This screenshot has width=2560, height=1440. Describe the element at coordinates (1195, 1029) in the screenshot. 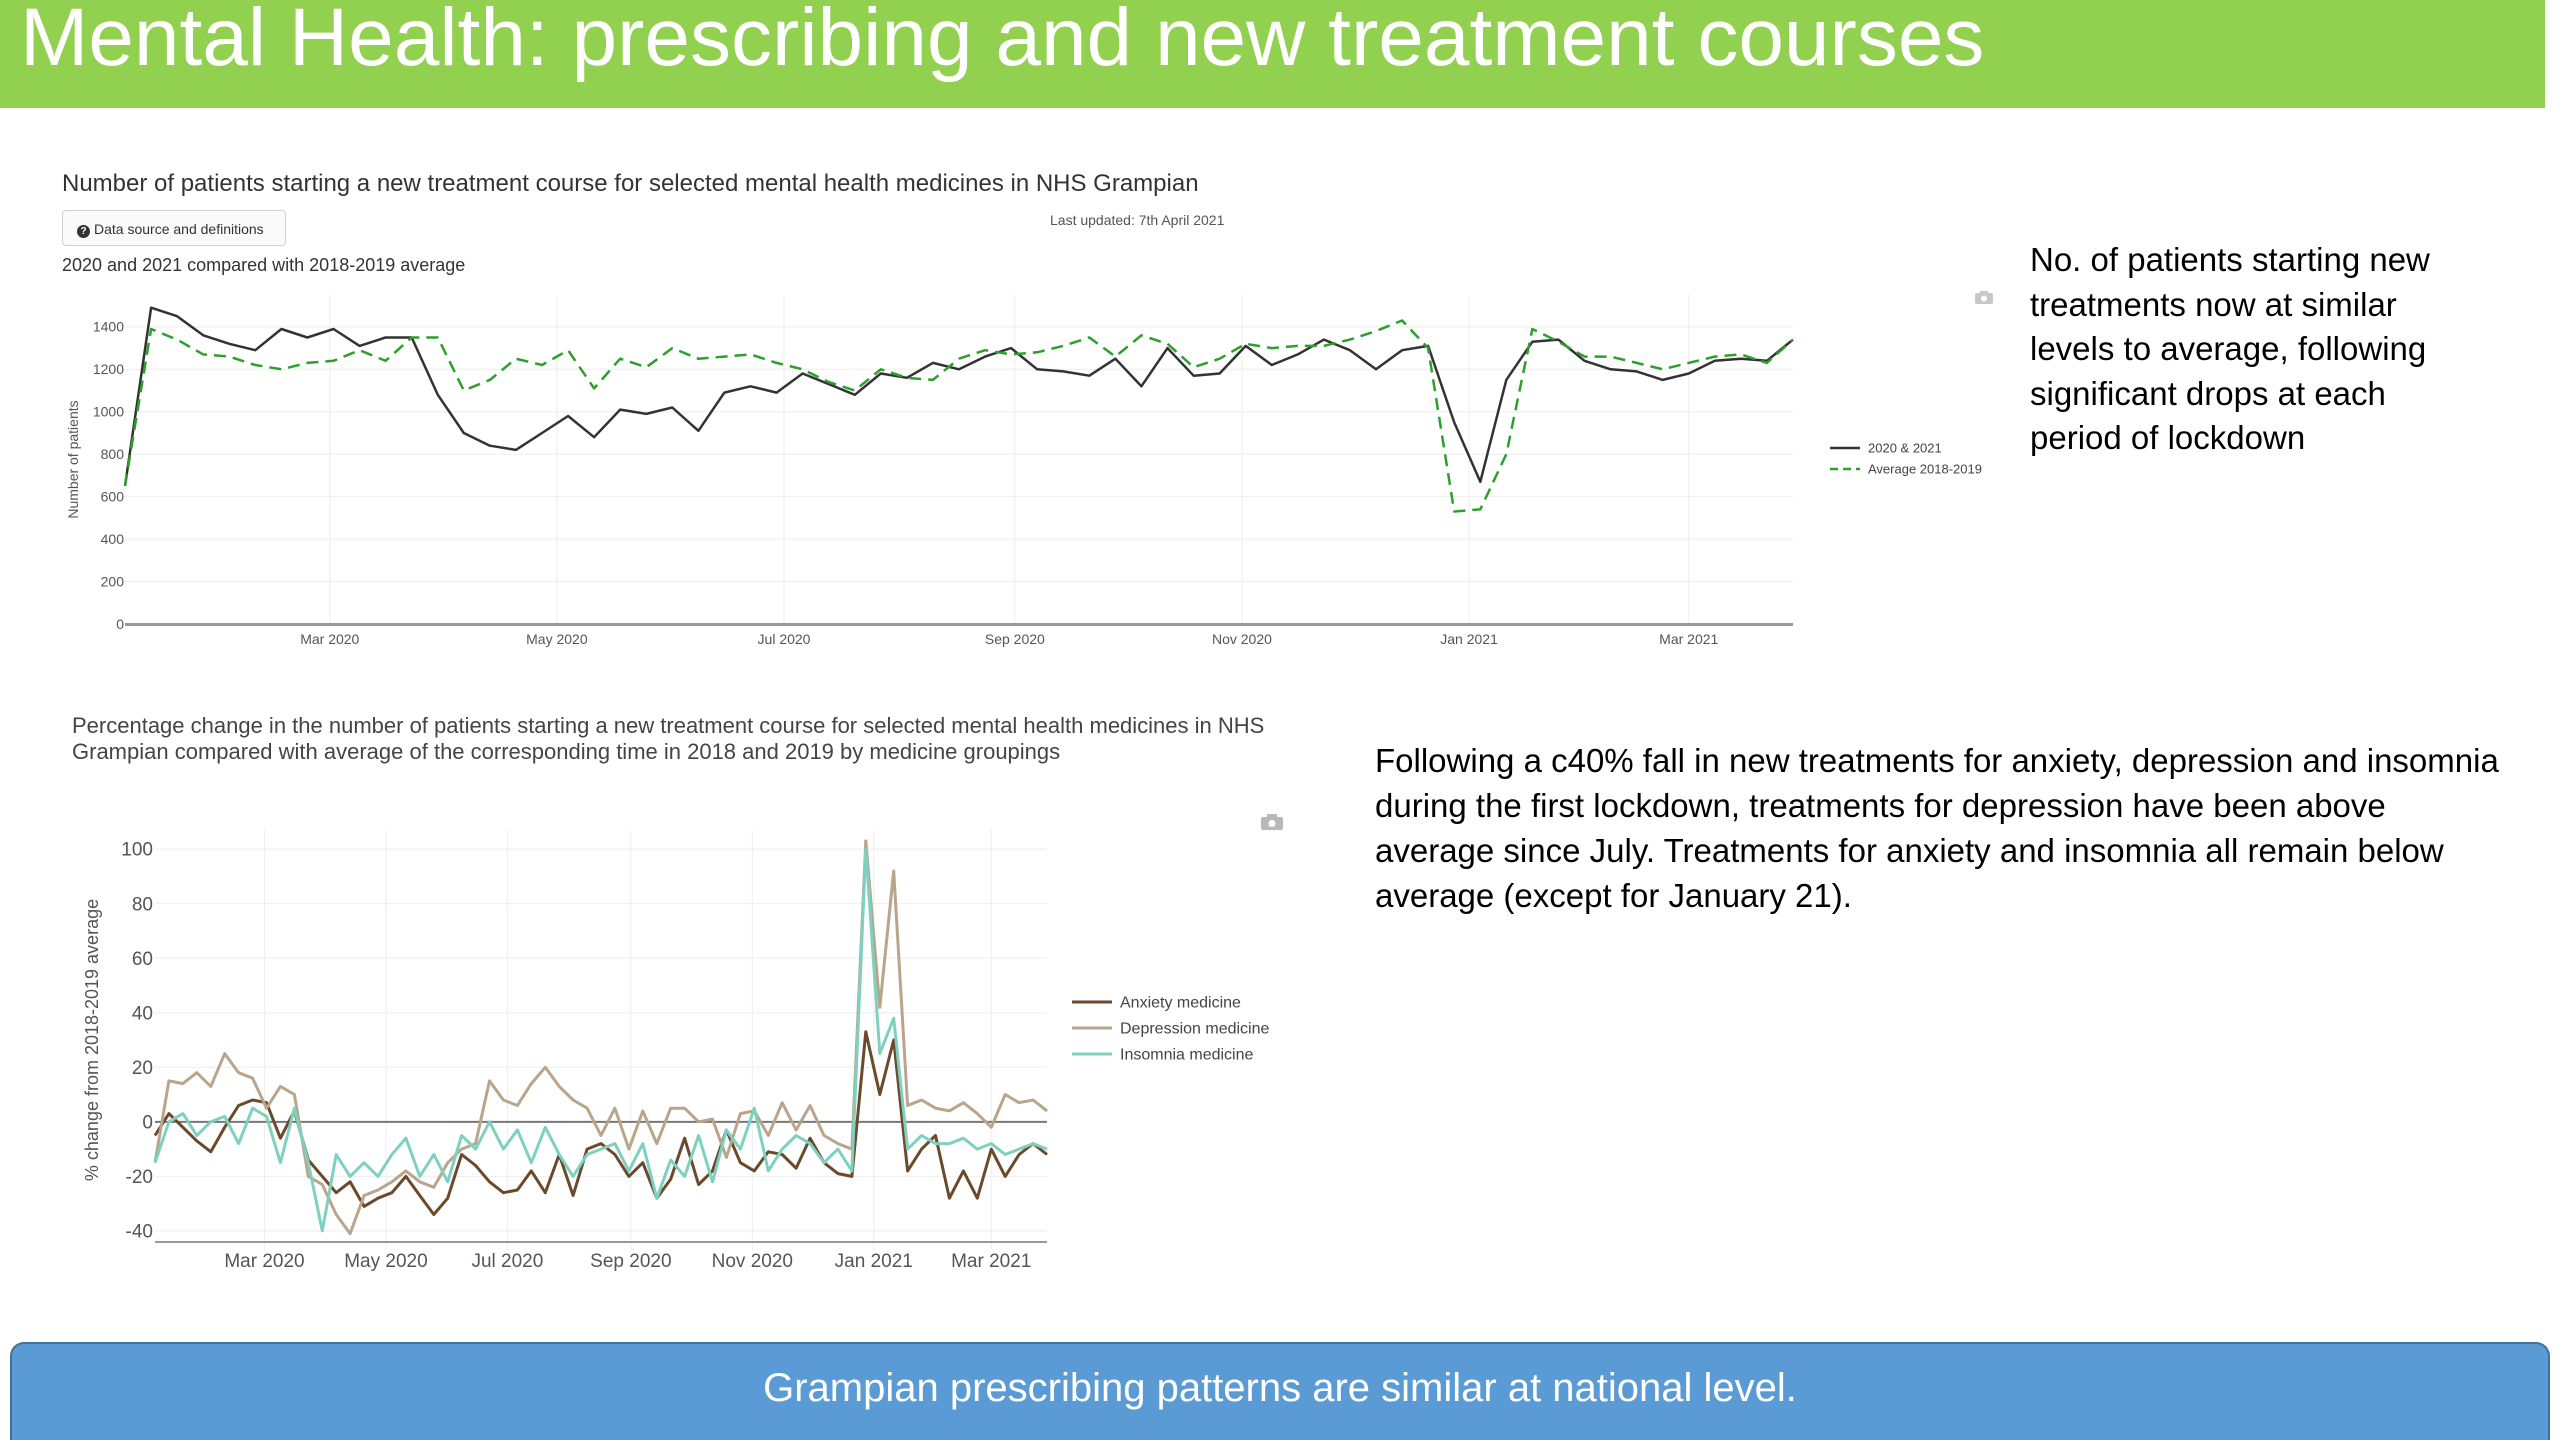

I see `legend-label: Depression medicine` at that location.